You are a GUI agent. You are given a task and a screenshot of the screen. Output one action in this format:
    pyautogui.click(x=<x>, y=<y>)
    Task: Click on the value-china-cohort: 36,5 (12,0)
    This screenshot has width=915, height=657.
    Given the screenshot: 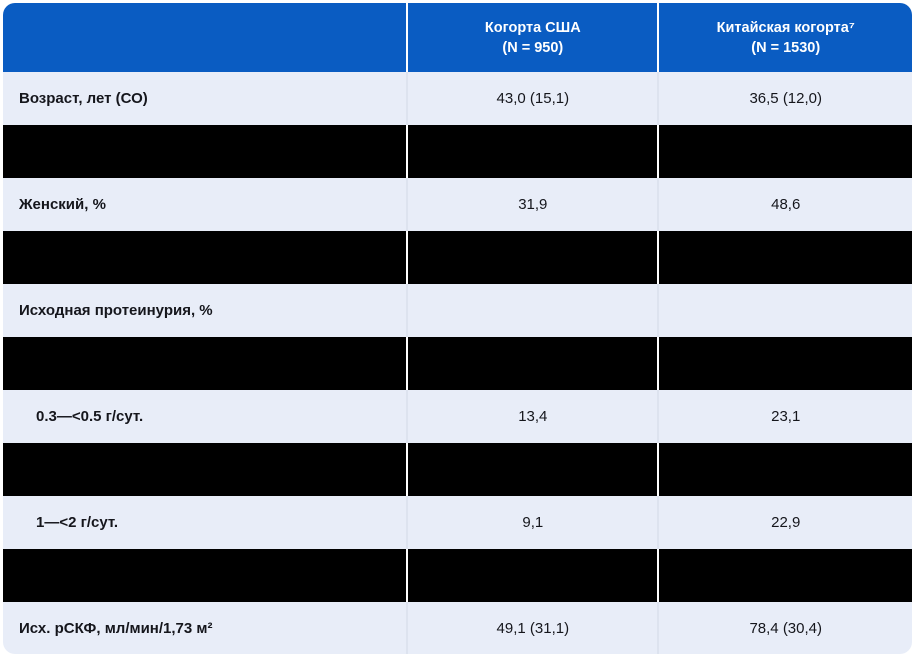 What is the action you would take?
    pyautogui.click(x=784, y=98)
    